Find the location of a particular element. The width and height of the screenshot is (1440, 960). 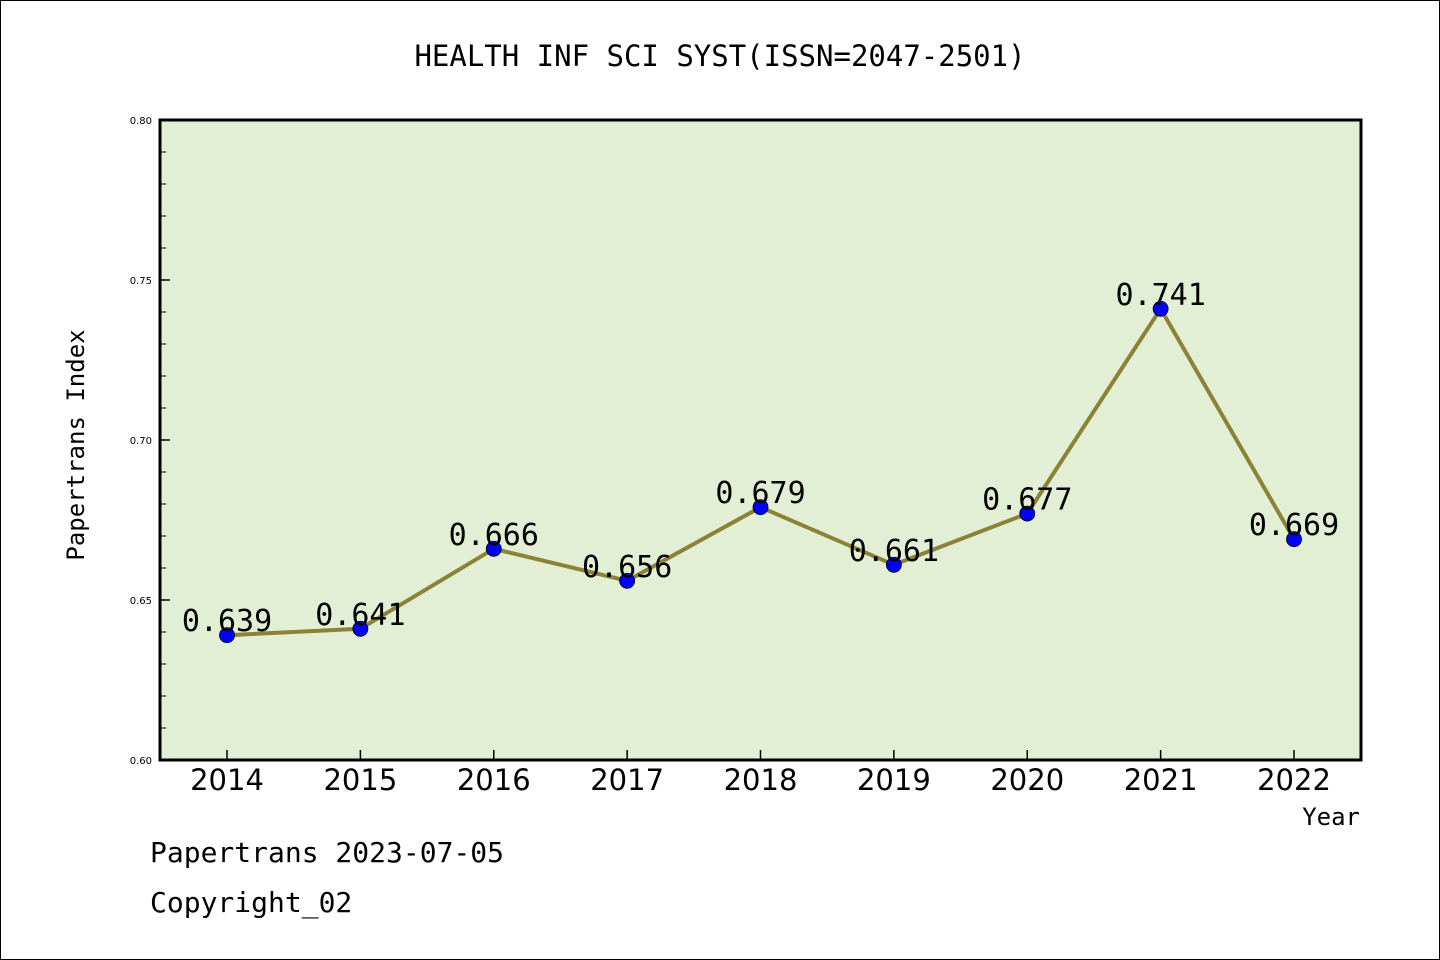

y-tick-label: 0.70 is located at coordinates (141, 441).